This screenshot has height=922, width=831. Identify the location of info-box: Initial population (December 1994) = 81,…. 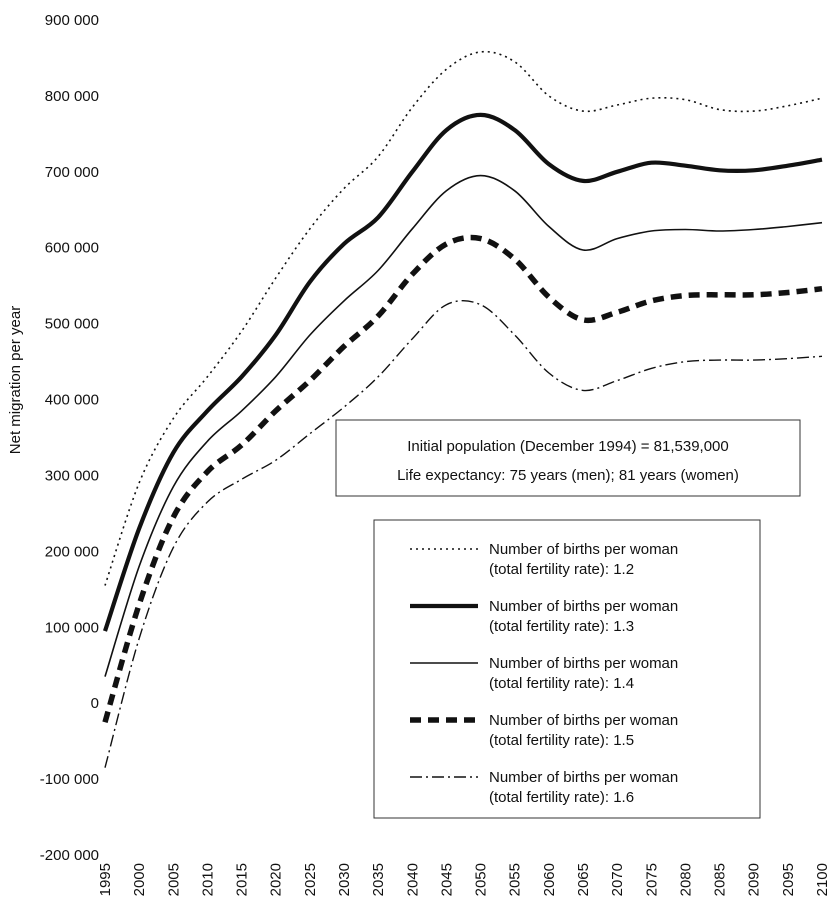
(568, 458).